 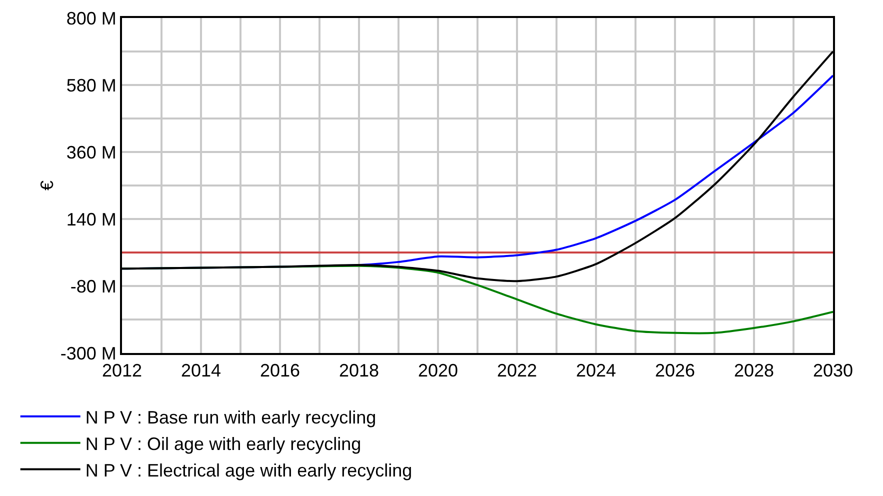 What do you see at coordinates (223, 444) in the screenshot?
I see `legend-label: N P V : Oil age with early recycling` at bounding box center [223, 444].